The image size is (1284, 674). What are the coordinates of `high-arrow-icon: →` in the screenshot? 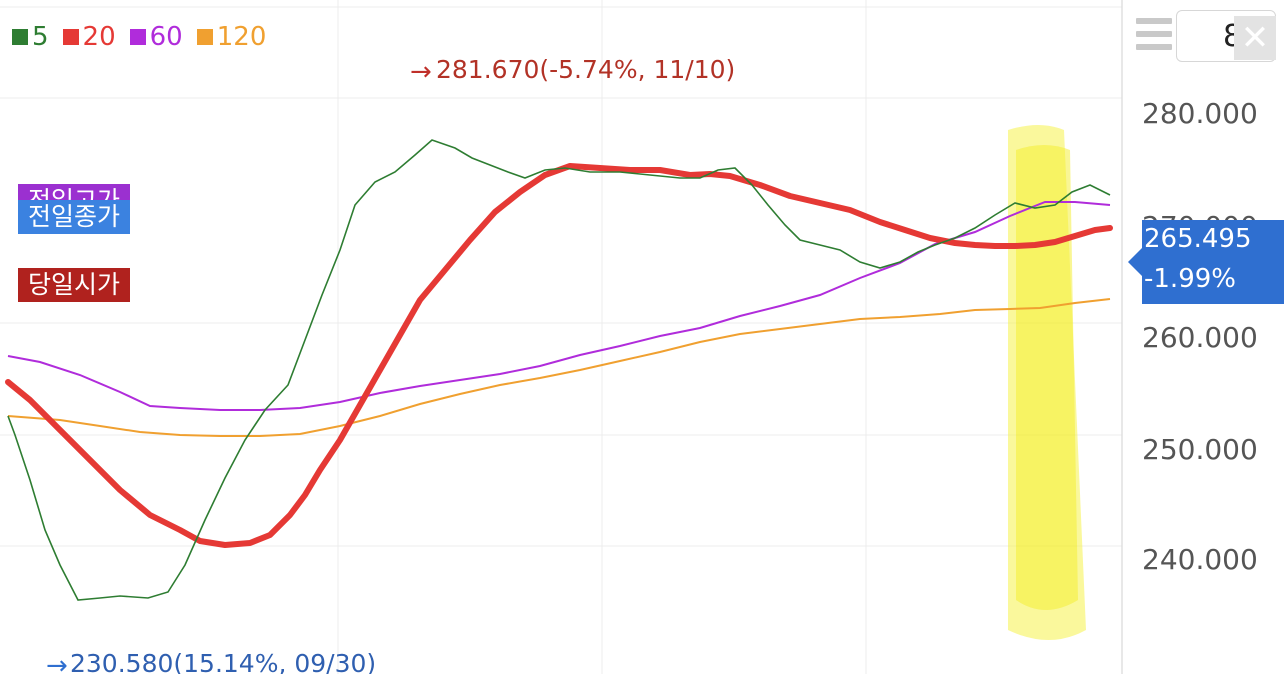 It's located at (421, 72).